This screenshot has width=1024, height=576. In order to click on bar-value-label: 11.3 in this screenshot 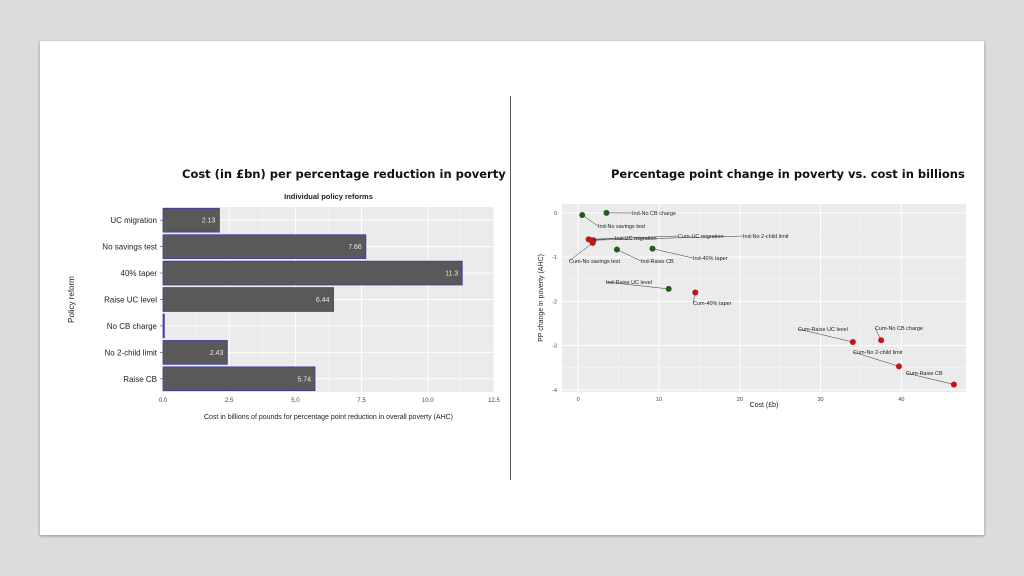, I will do `click(451, 274)`.